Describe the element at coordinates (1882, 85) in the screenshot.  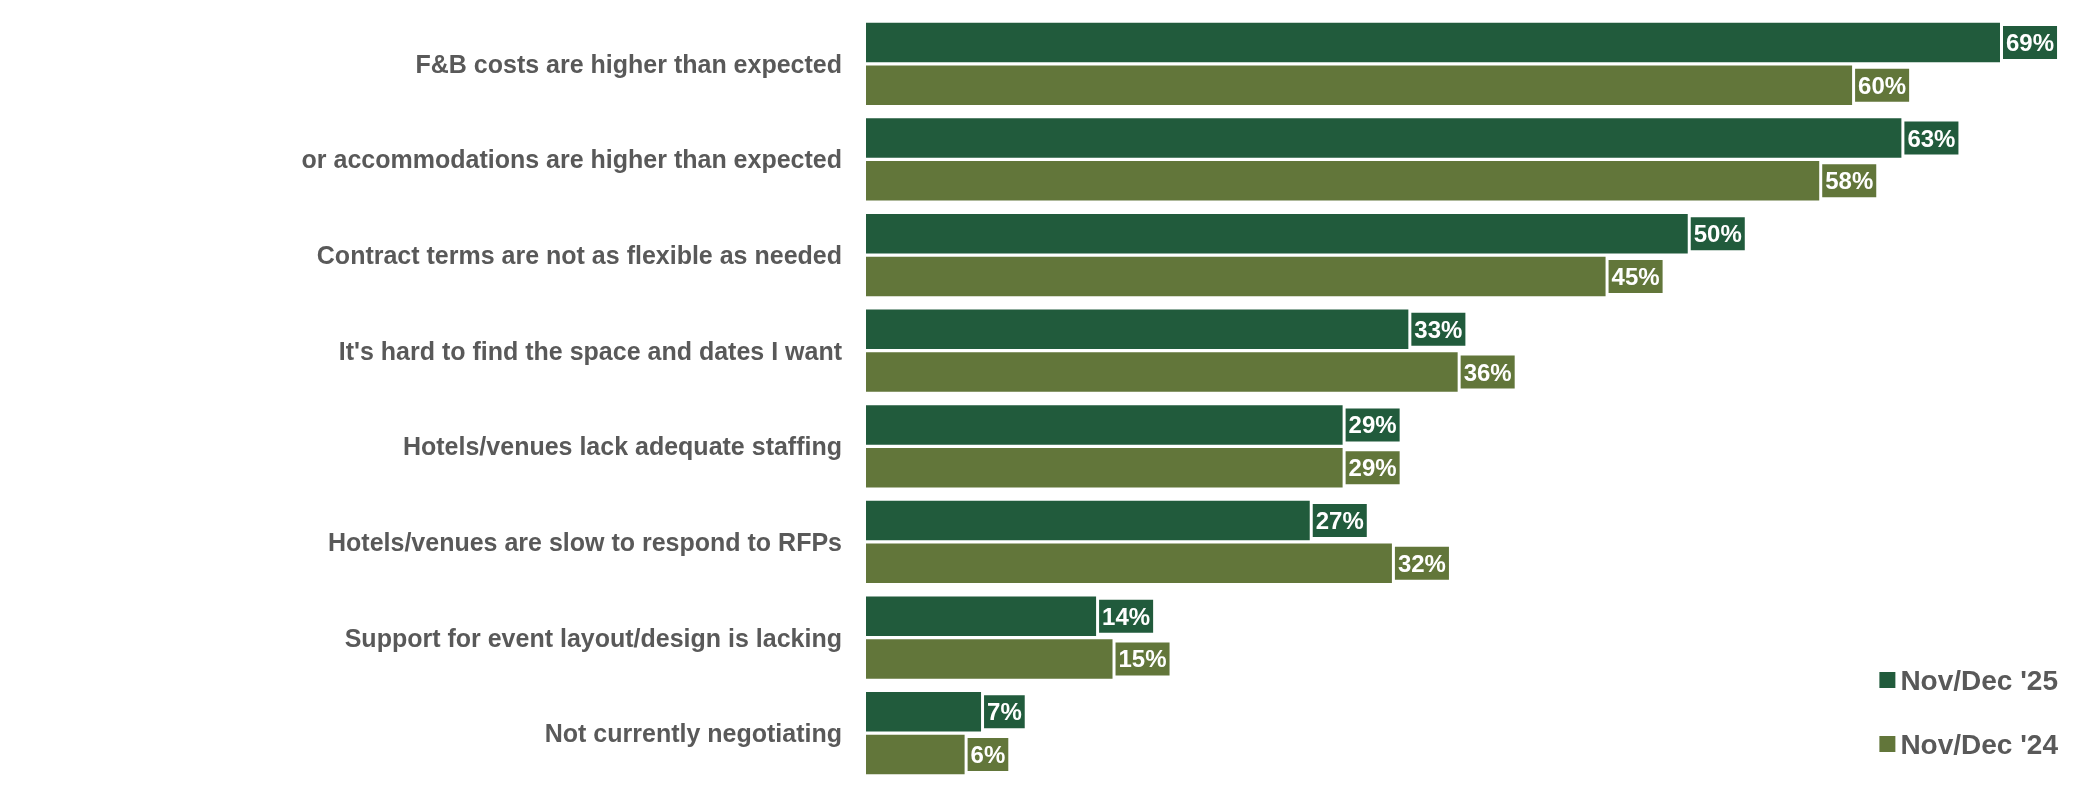
I see `data-label: 60%` at that location.